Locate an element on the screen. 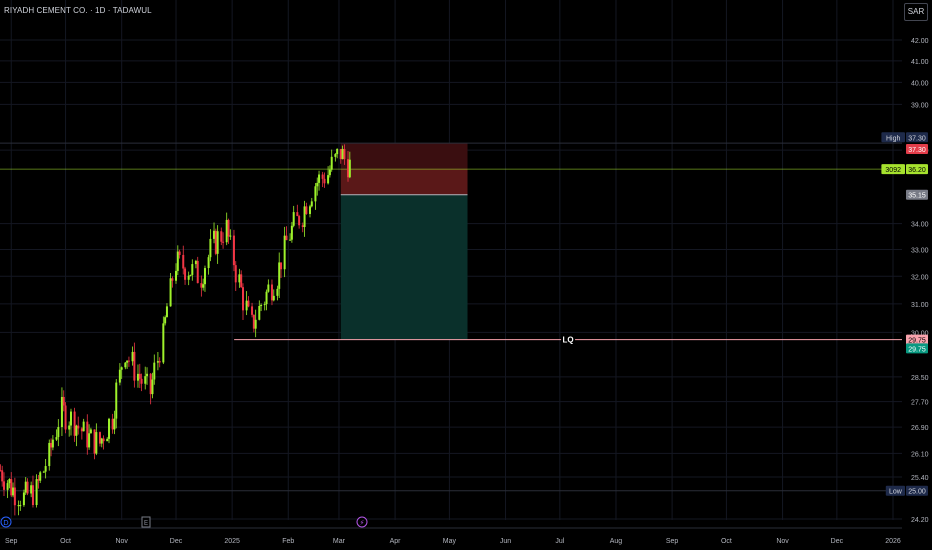 The image size is (932, 550). position-badge: 35.15 is located at coordinates (917, 196).